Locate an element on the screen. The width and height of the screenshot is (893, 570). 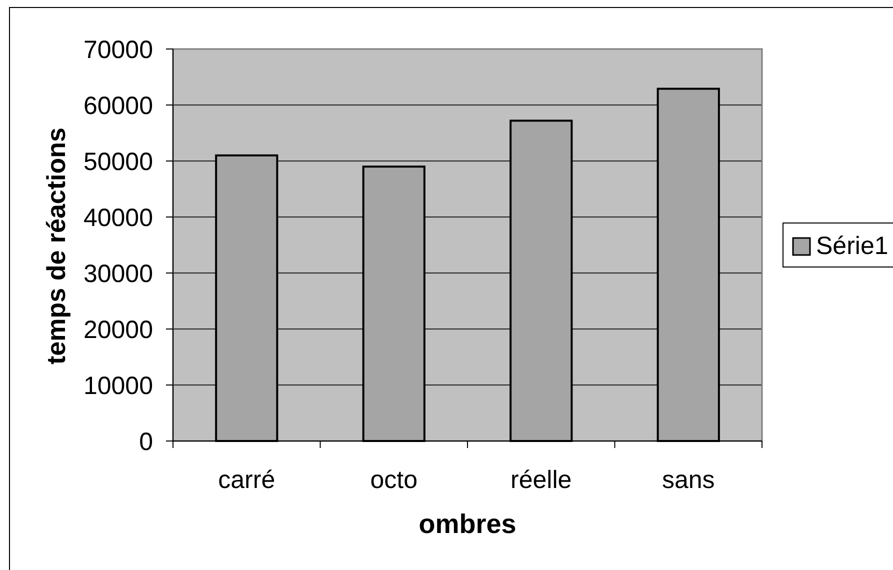
x-axis-title: ombres is located at coordinates (467, 524).